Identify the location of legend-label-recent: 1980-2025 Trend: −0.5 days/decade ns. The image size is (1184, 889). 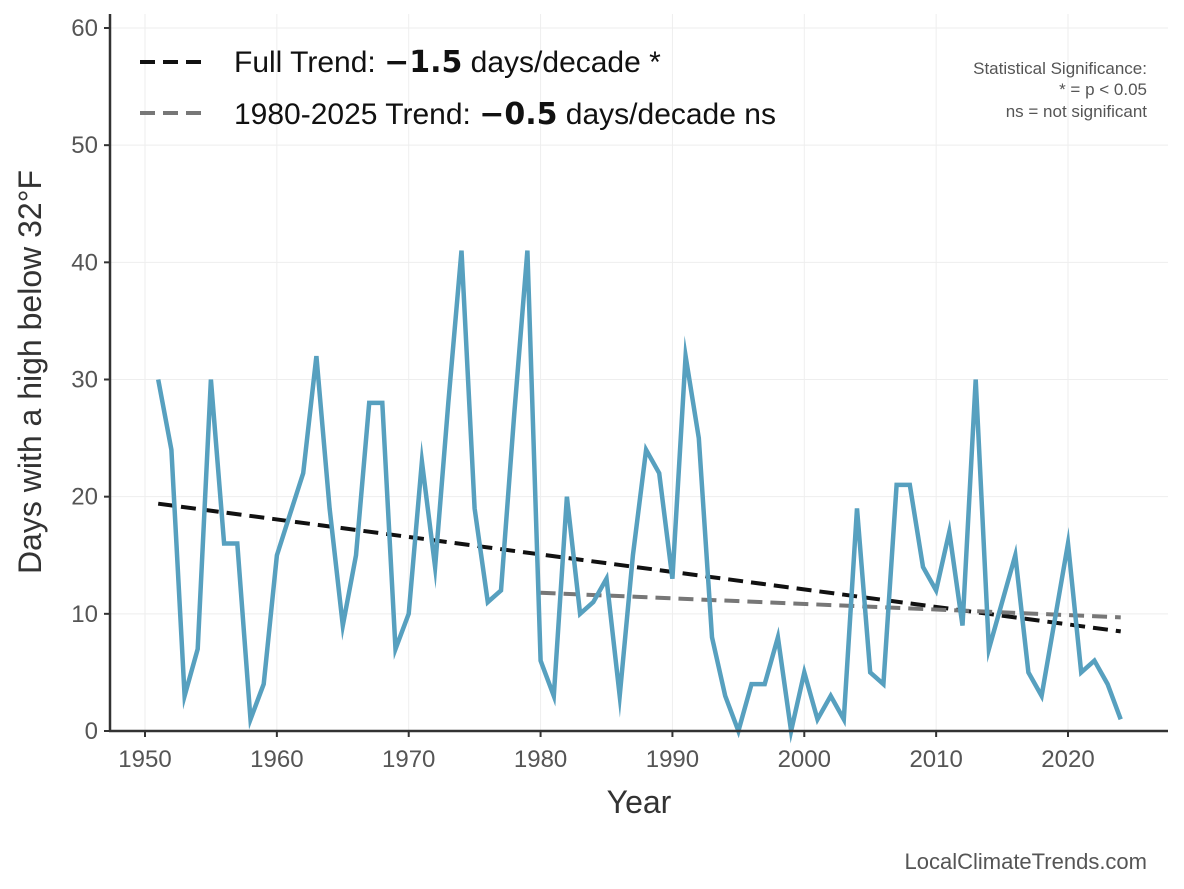
(505, 114).